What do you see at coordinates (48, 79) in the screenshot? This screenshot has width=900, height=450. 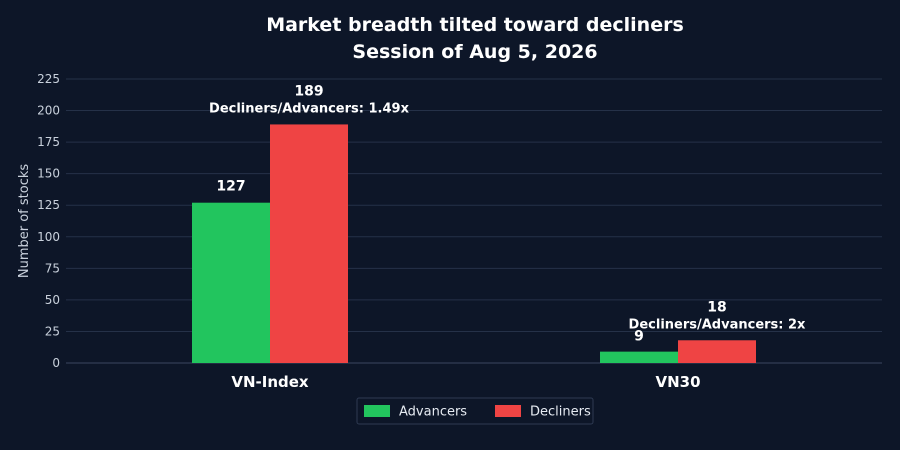 I see `y-tick-label: 225` at bounding box center [48, 79].